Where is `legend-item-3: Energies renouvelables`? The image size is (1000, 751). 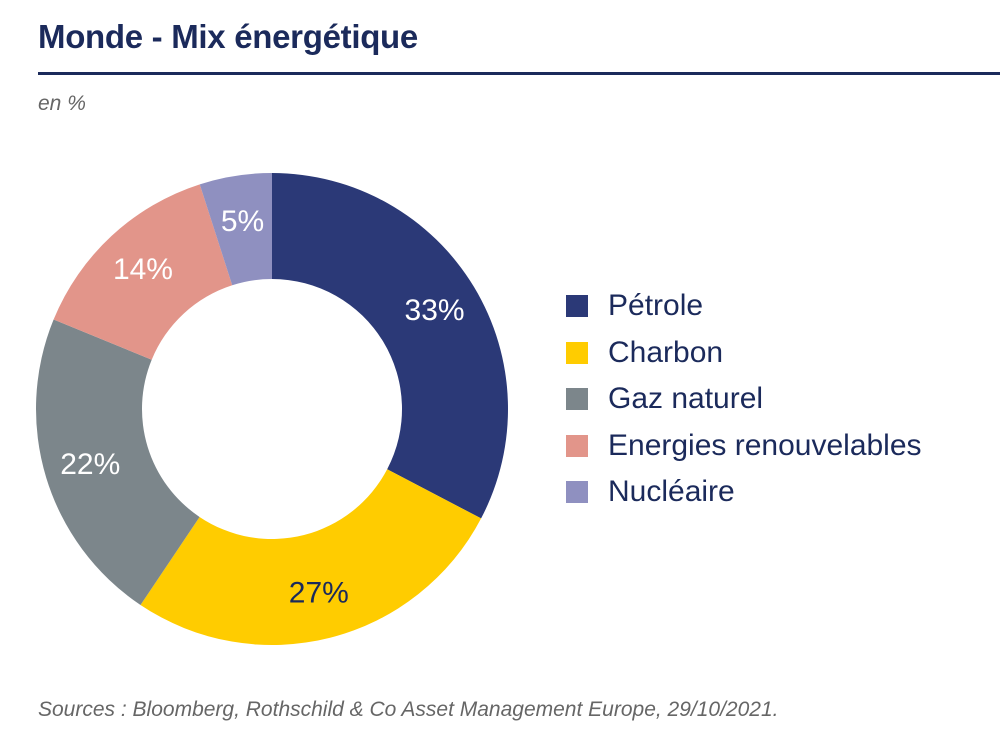 legend-item-3: Energies renouvelables is located at coordinates (744, 446).